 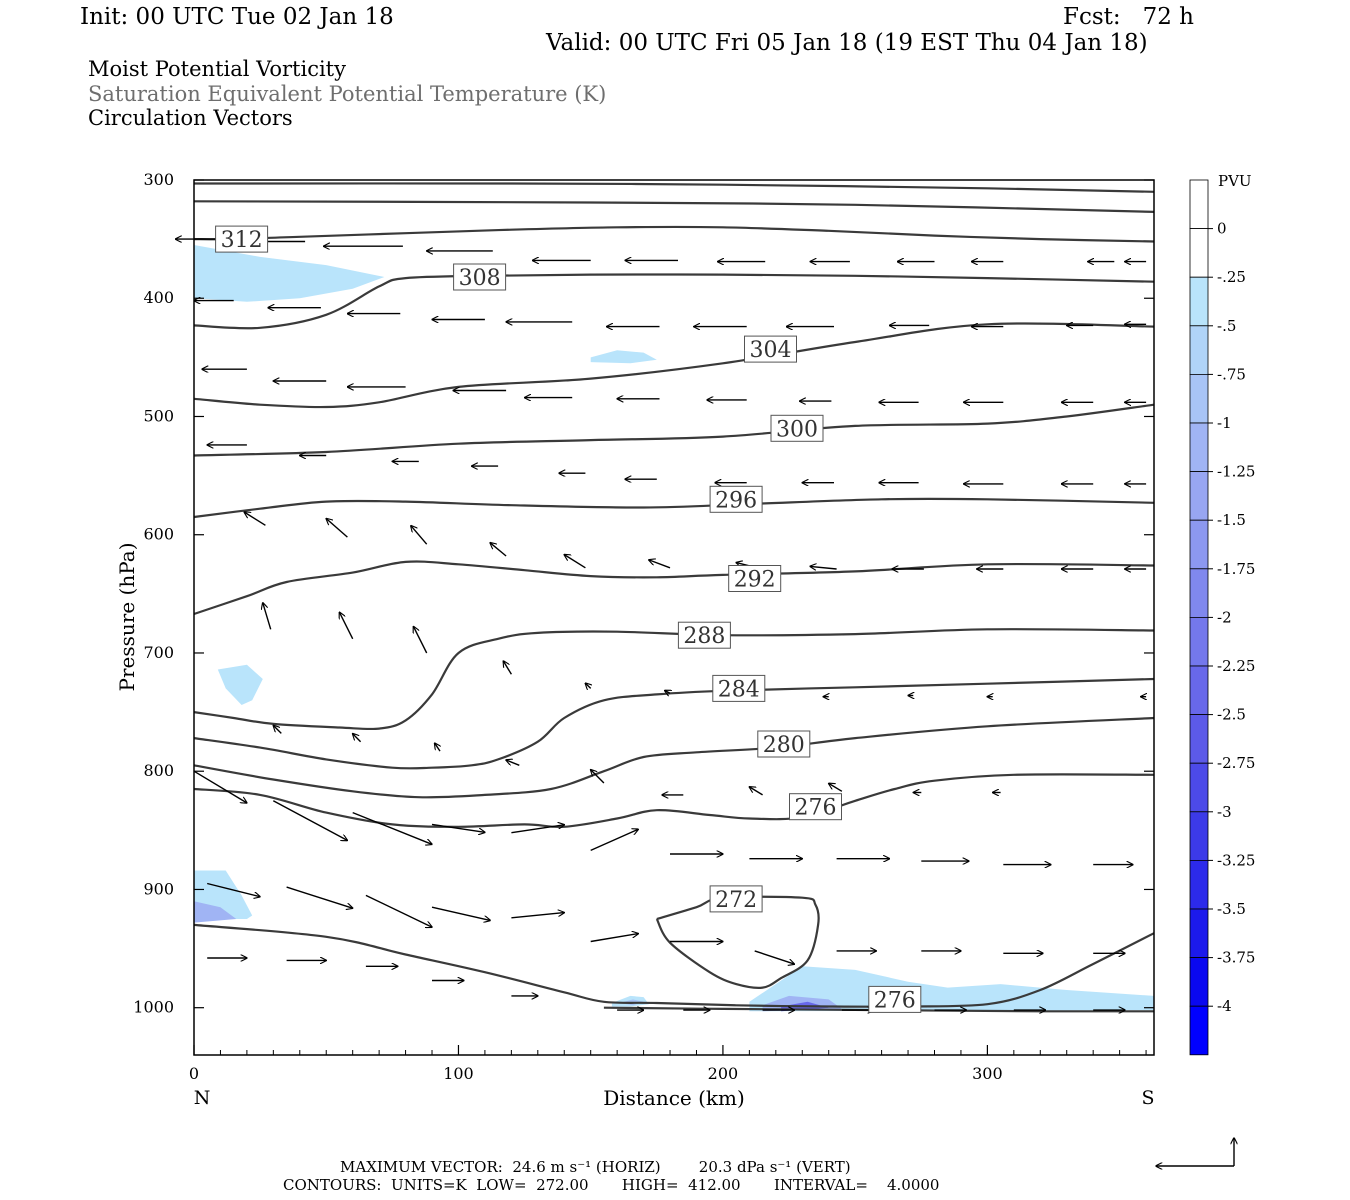 I want to click on x-tick-label-100: 100, so click(x=458, y=1073).